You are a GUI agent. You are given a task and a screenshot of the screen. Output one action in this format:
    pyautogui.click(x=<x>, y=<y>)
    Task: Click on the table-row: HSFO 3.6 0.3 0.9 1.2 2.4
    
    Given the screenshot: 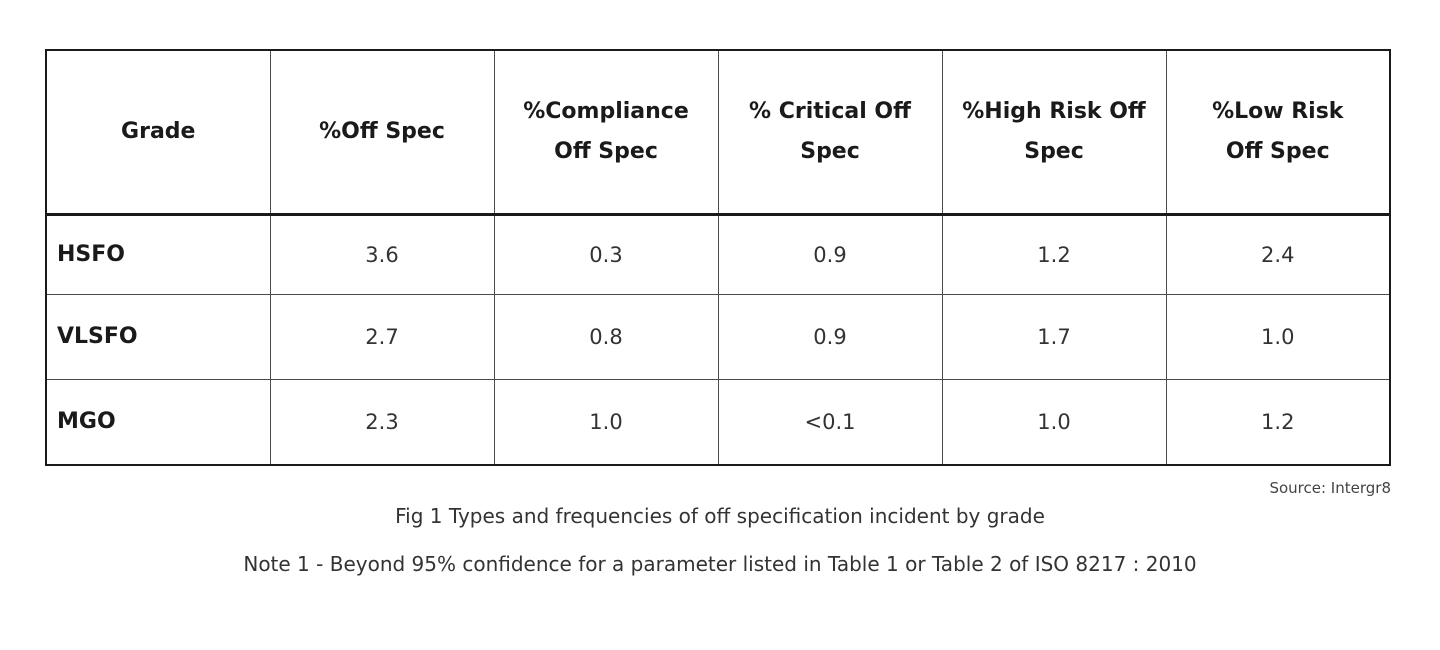 What is the action you would take?
    pyautogui.click(x=718, y=254)
    